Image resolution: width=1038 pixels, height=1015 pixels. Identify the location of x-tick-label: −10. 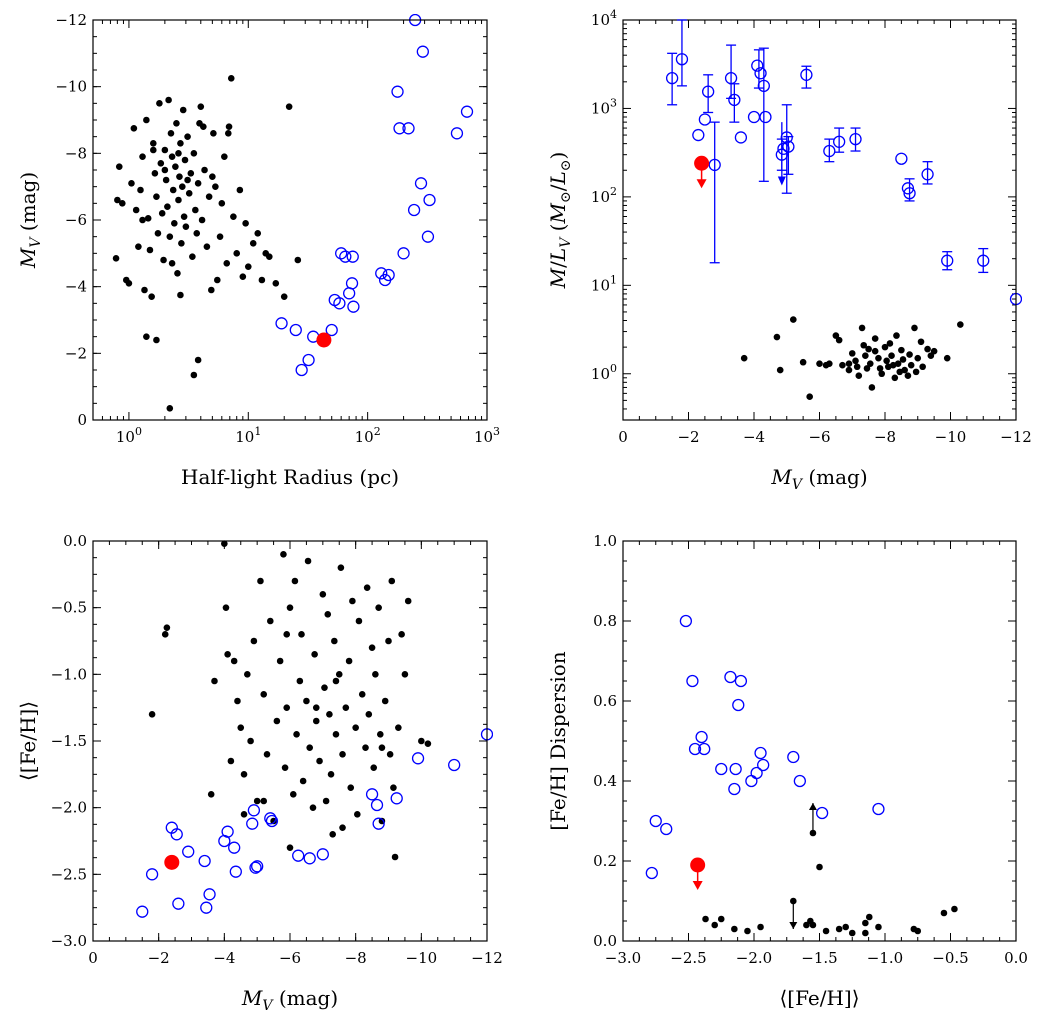
(951, 437).